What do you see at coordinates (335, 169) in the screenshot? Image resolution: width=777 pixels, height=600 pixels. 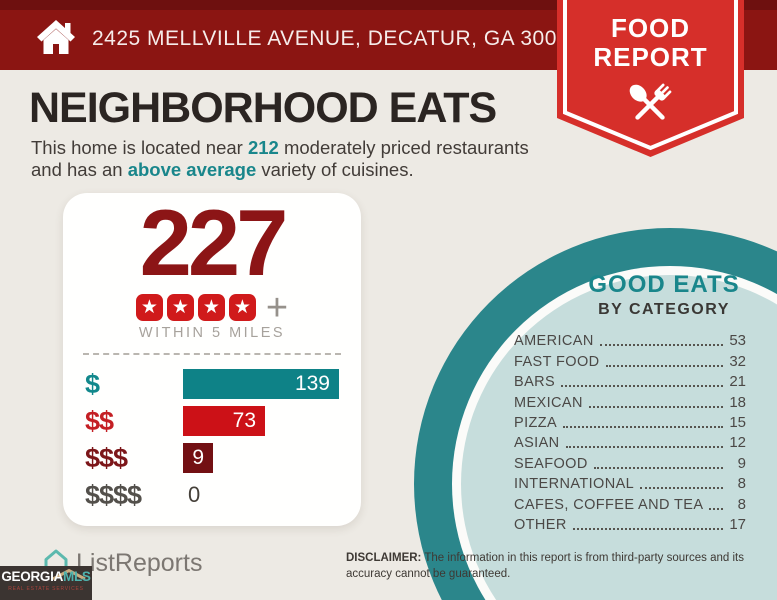 I see `intro-post: variety of cuisines.` at bounding box center [335, 169].